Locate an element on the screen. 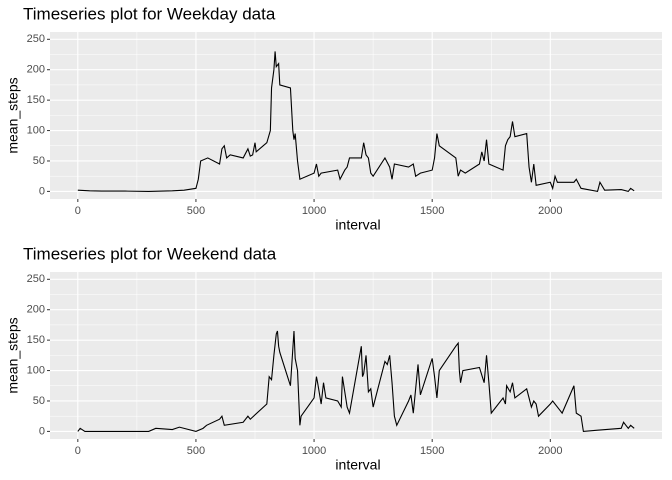 This screenshot has height=480, width=672. chart-title: Timeseries plot for Weekday data is located at coordinates (149, 13).